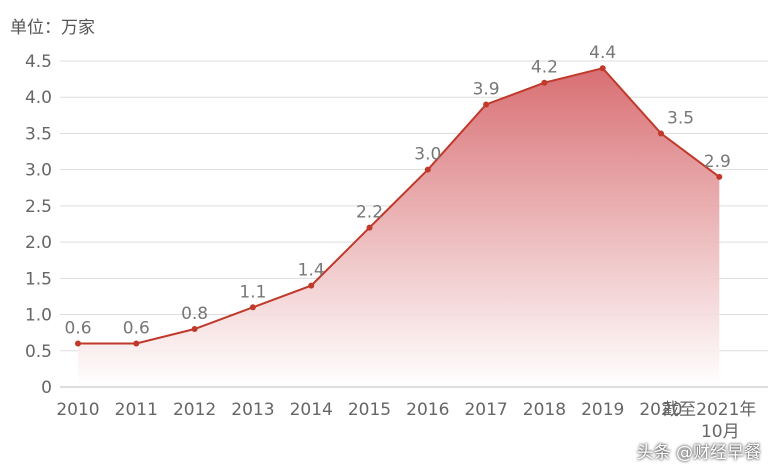 This screenshot has height=471, width=773. I want to click on y-tick-label: 1.0, so click(38, 316).